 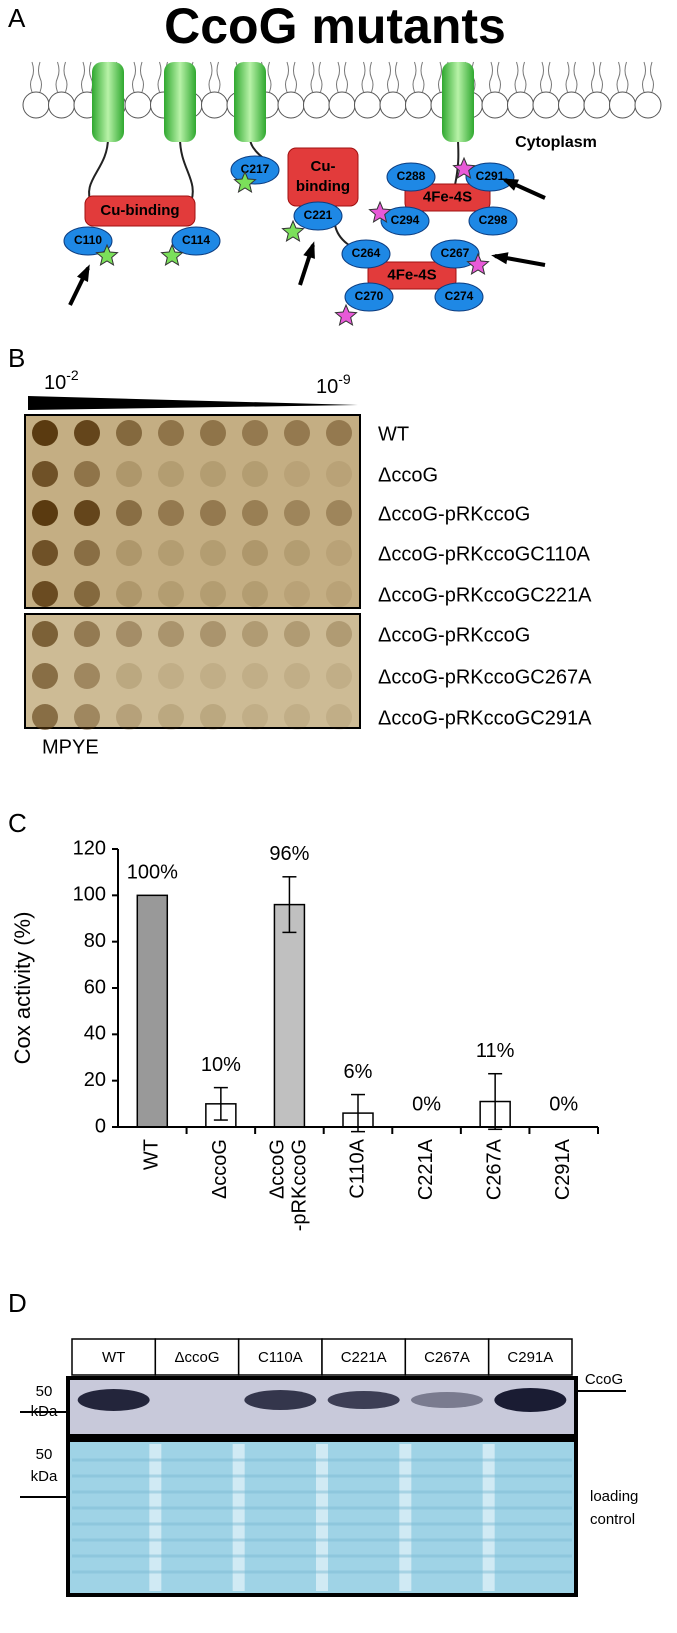 I want to click on domain-box, so click(x=447, y=197).